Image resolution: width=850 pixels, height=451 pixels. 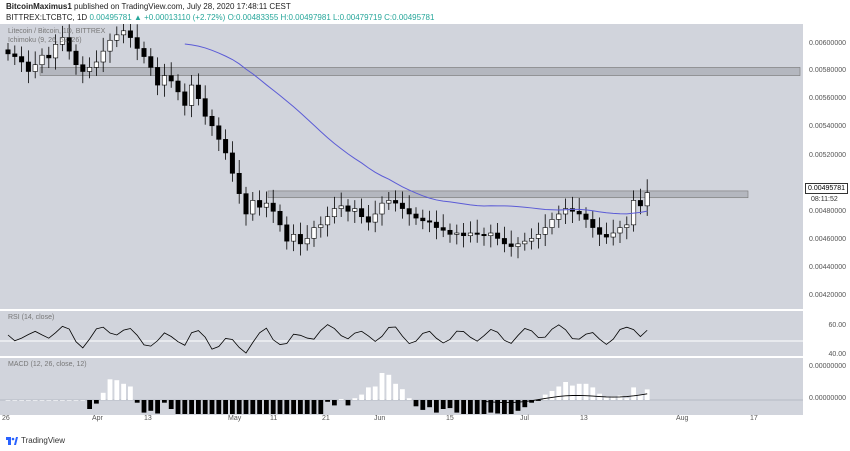 What do you see at coordinates (47, 364) in the screenshot?
I see `macd-title: MACD (12, 26, close, 12)` at bounding box center [47, 364].